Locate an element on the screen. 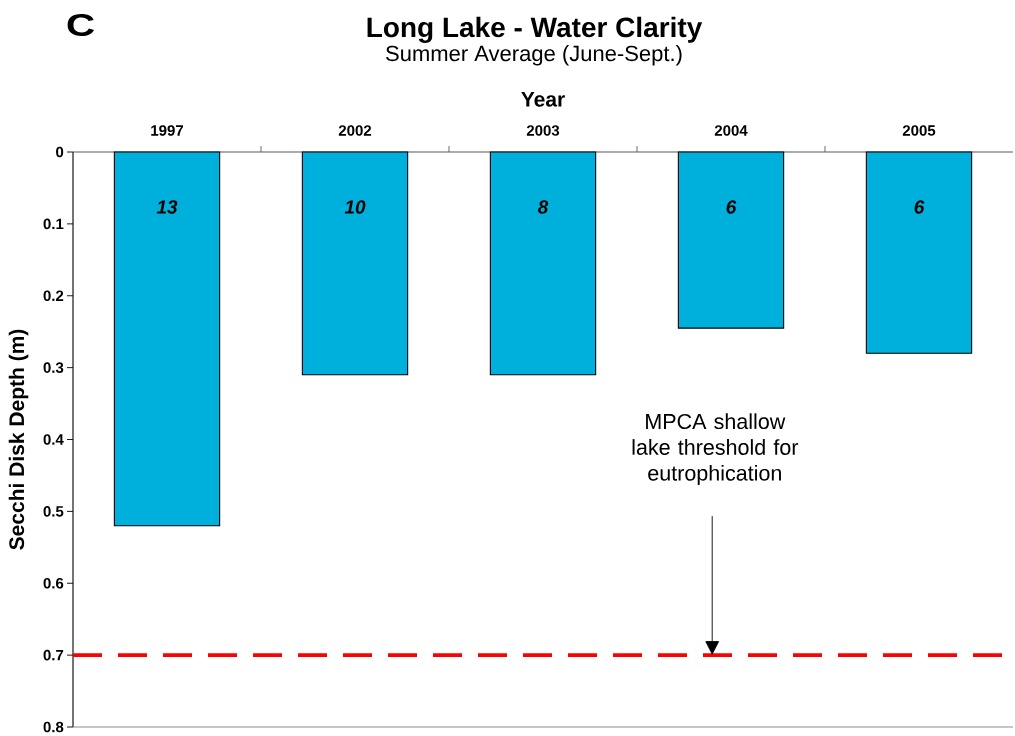 The width and height of the screenshot is (1015, 736). y-tick-label: 0.1 is located at coordinates (53, 224).